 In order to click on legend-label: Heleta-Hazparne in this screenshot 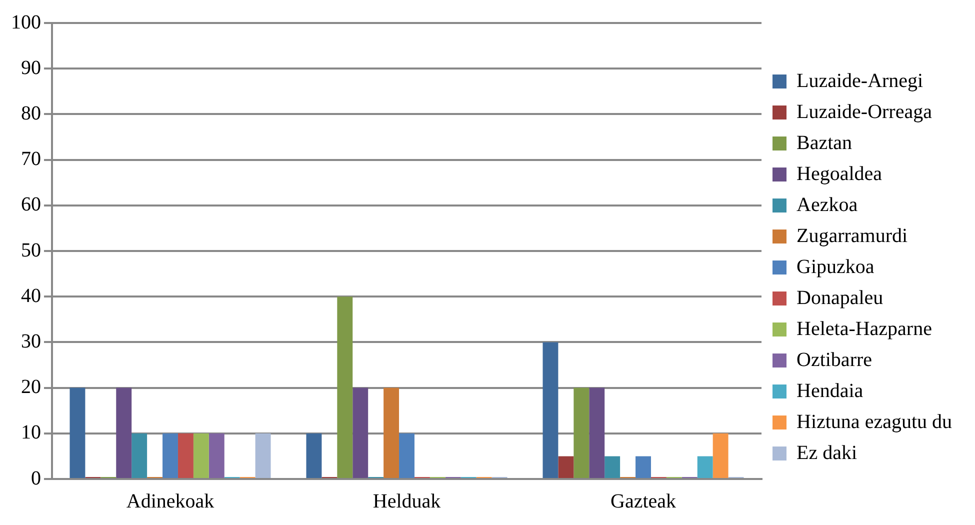, I will do `click(864, 329)`.